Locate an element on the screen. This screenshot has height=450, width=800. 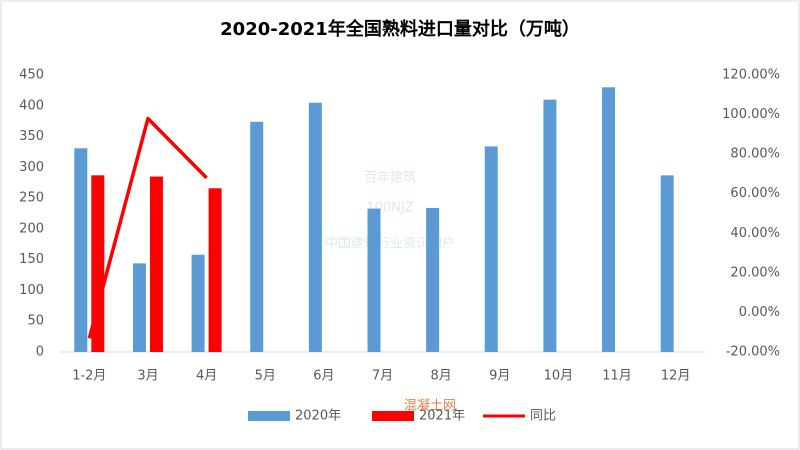
y-tick-label: 450 is located at coordinates (31, 75).